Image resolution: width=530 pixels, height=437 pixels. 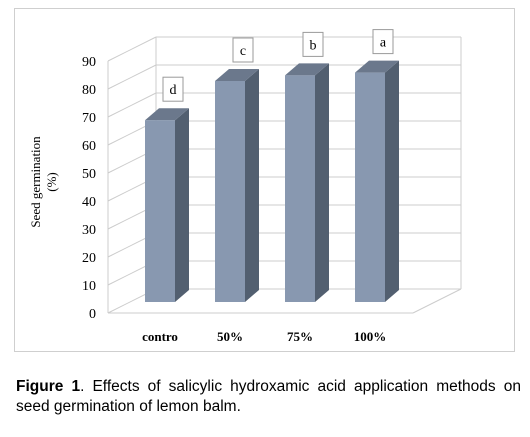 I want to click on x-tick-label: 50%, so click(x=230, y=336).